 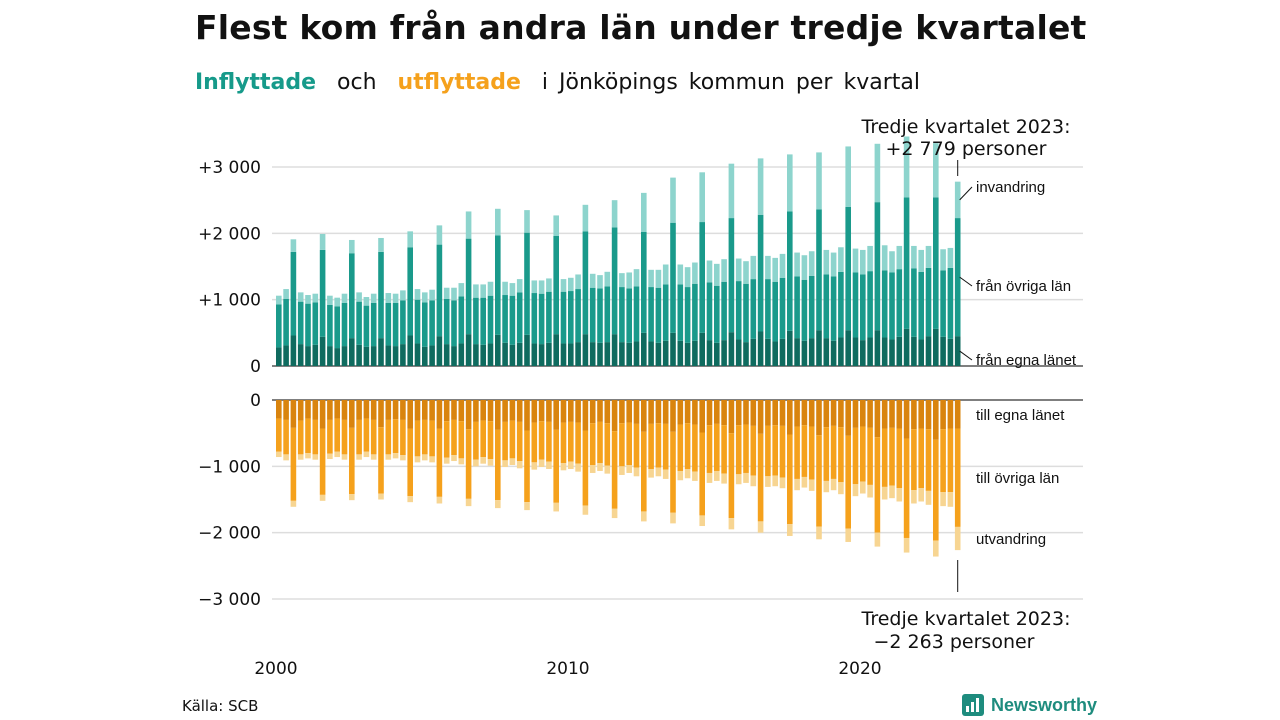 I want to click on x-tick-label: 2010, so click(x=567, y=669).